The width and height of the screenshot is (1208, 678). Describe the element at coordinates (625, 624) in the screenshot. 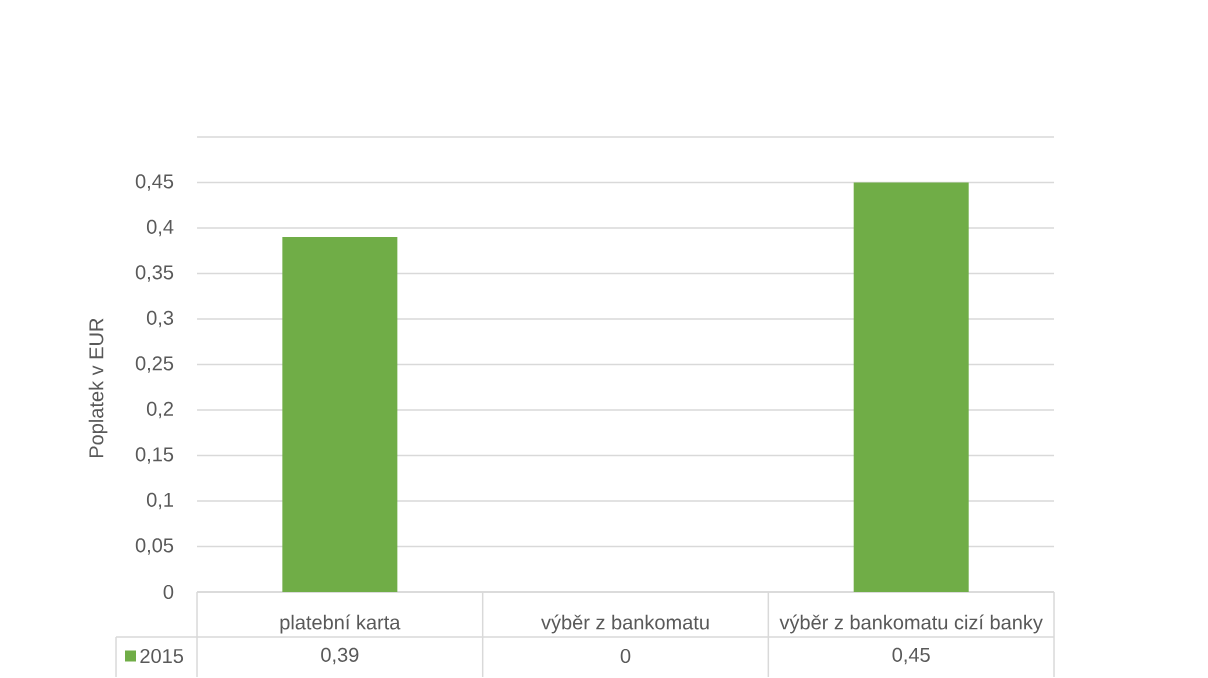

I see `x-tick-label: výběr z bankomatu` at that location.